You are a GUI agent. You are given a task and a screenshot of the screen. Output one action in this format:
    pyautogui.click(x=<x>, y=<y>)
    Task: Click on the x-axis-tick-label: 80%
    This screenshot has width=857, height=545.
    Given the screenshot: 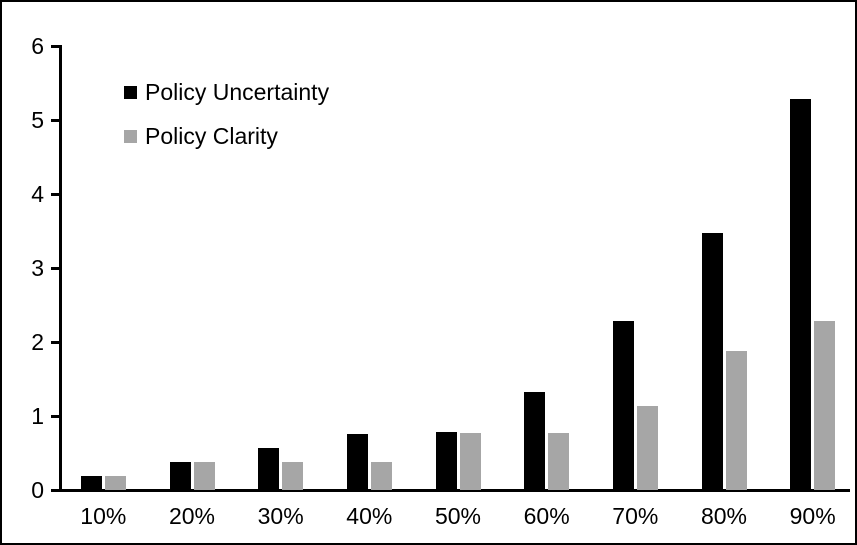 What is the action you would take?
    pyautogui.click(x=723, y=516)
    